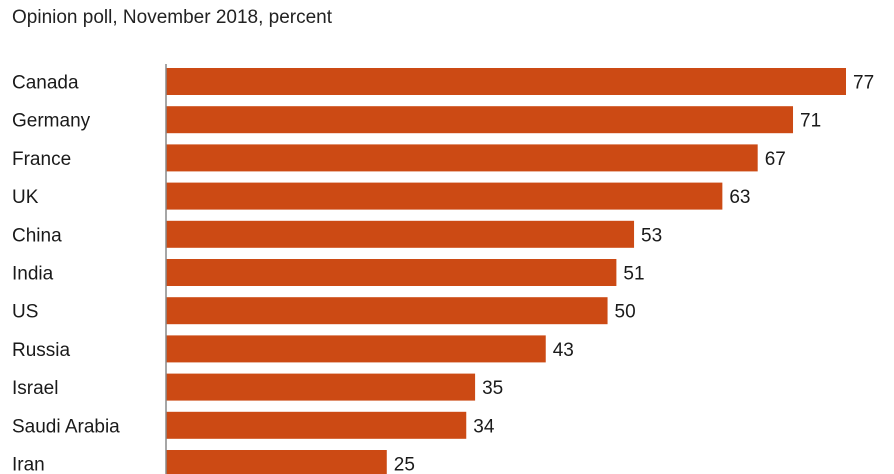 Image resolution: width=894 pixels, height=474 pixels. What do you see at coordinates (480, 120) in the screenshot?
I see `bar-germany` at bounding box center [480, 120].